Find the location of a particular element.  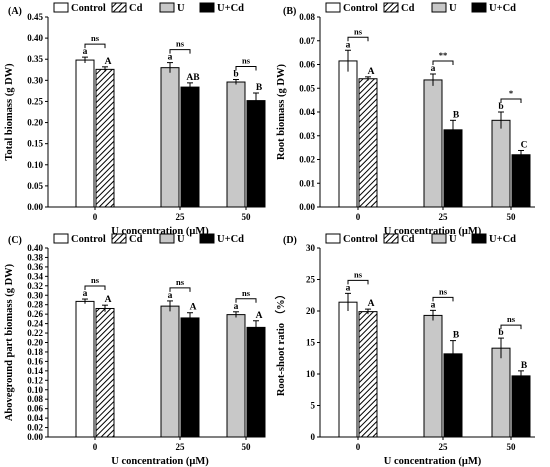

y-tick-label: 30 is located at coordinates (311, 248).